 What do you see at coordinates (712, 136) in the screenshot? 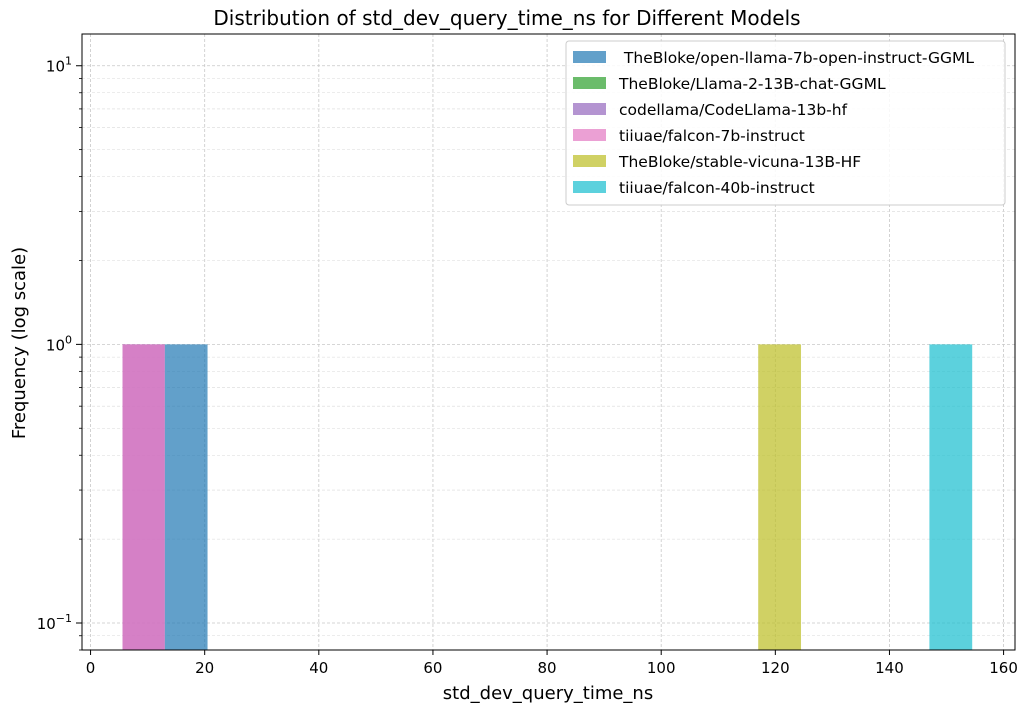
I see `legend-label: tiiuae/falcon-7b-instruct` at bounding box center [712, 136].